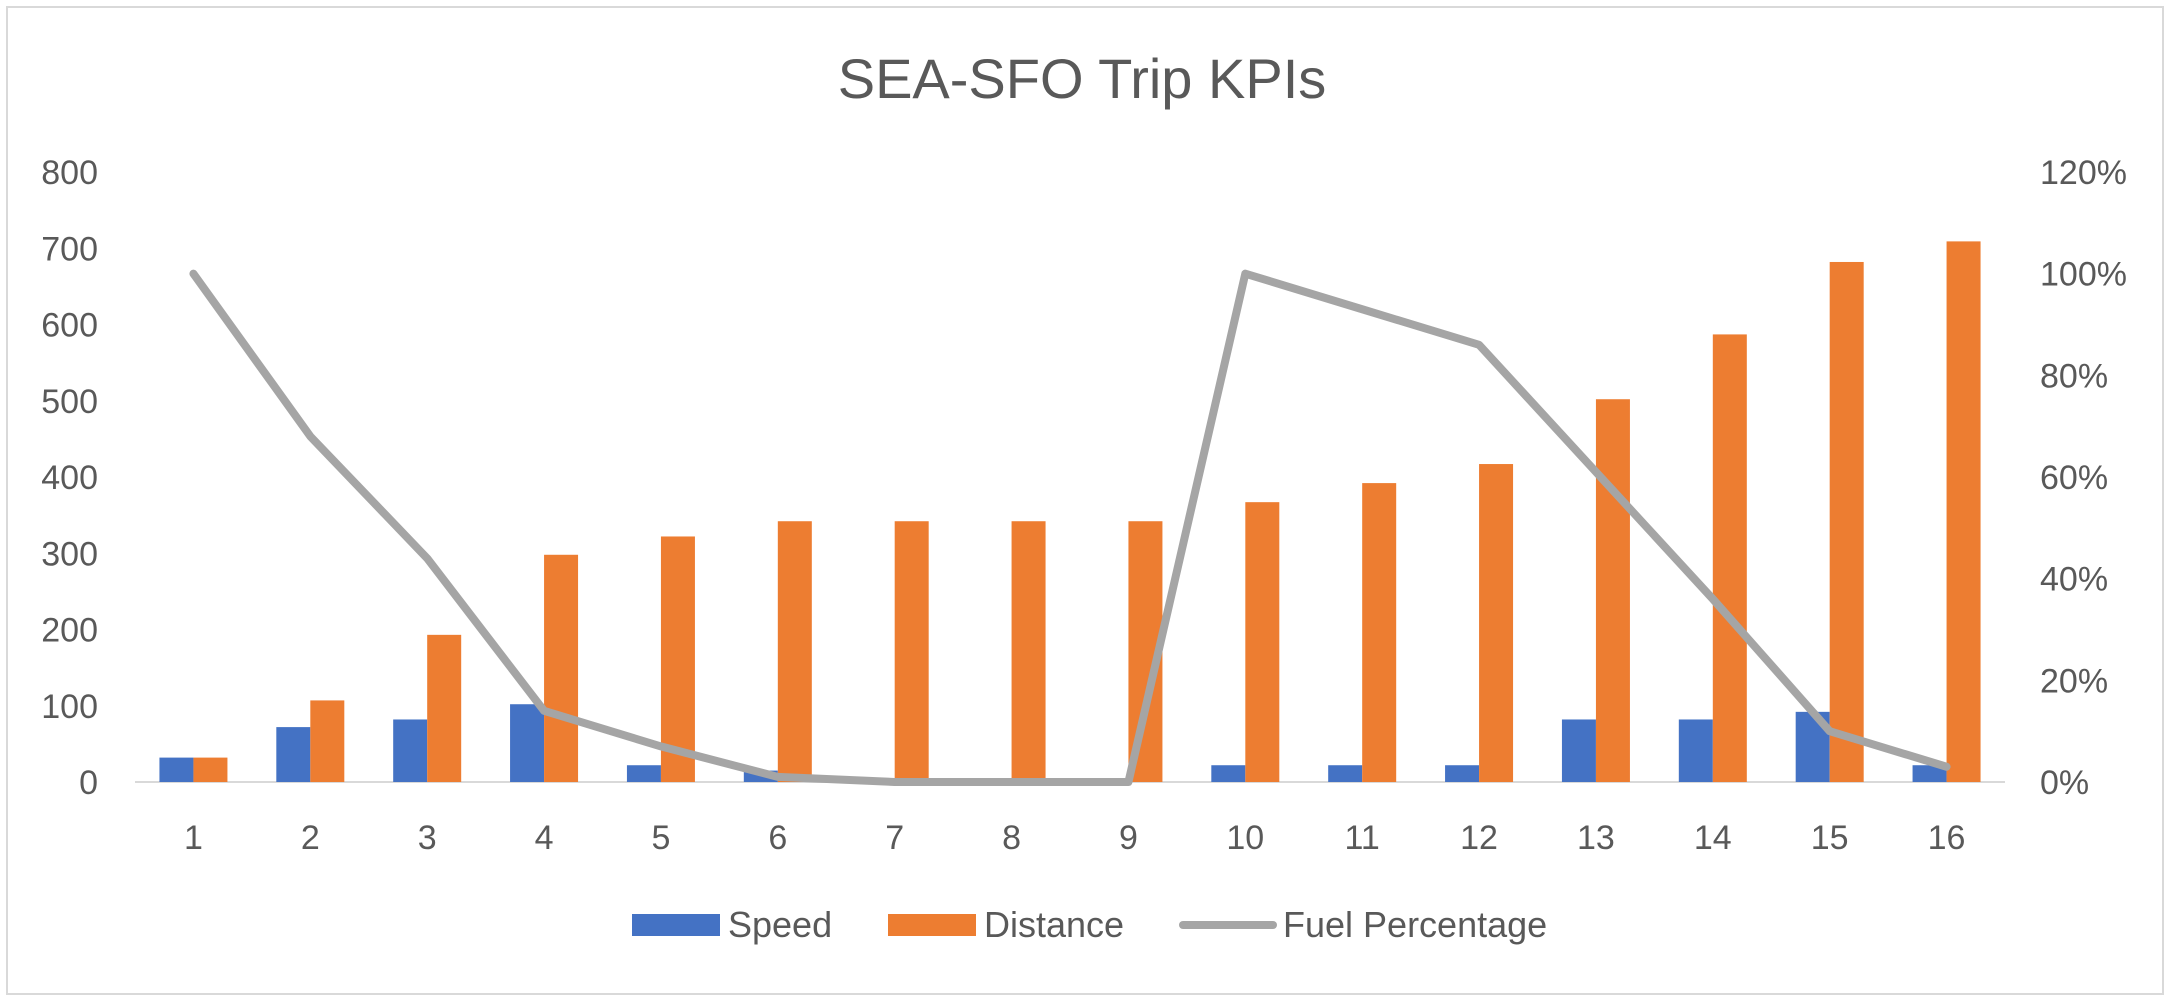 This screenshot has height=1003, width=2172. I want to click on left-axis-tick-label: 0, so click(88, 783).